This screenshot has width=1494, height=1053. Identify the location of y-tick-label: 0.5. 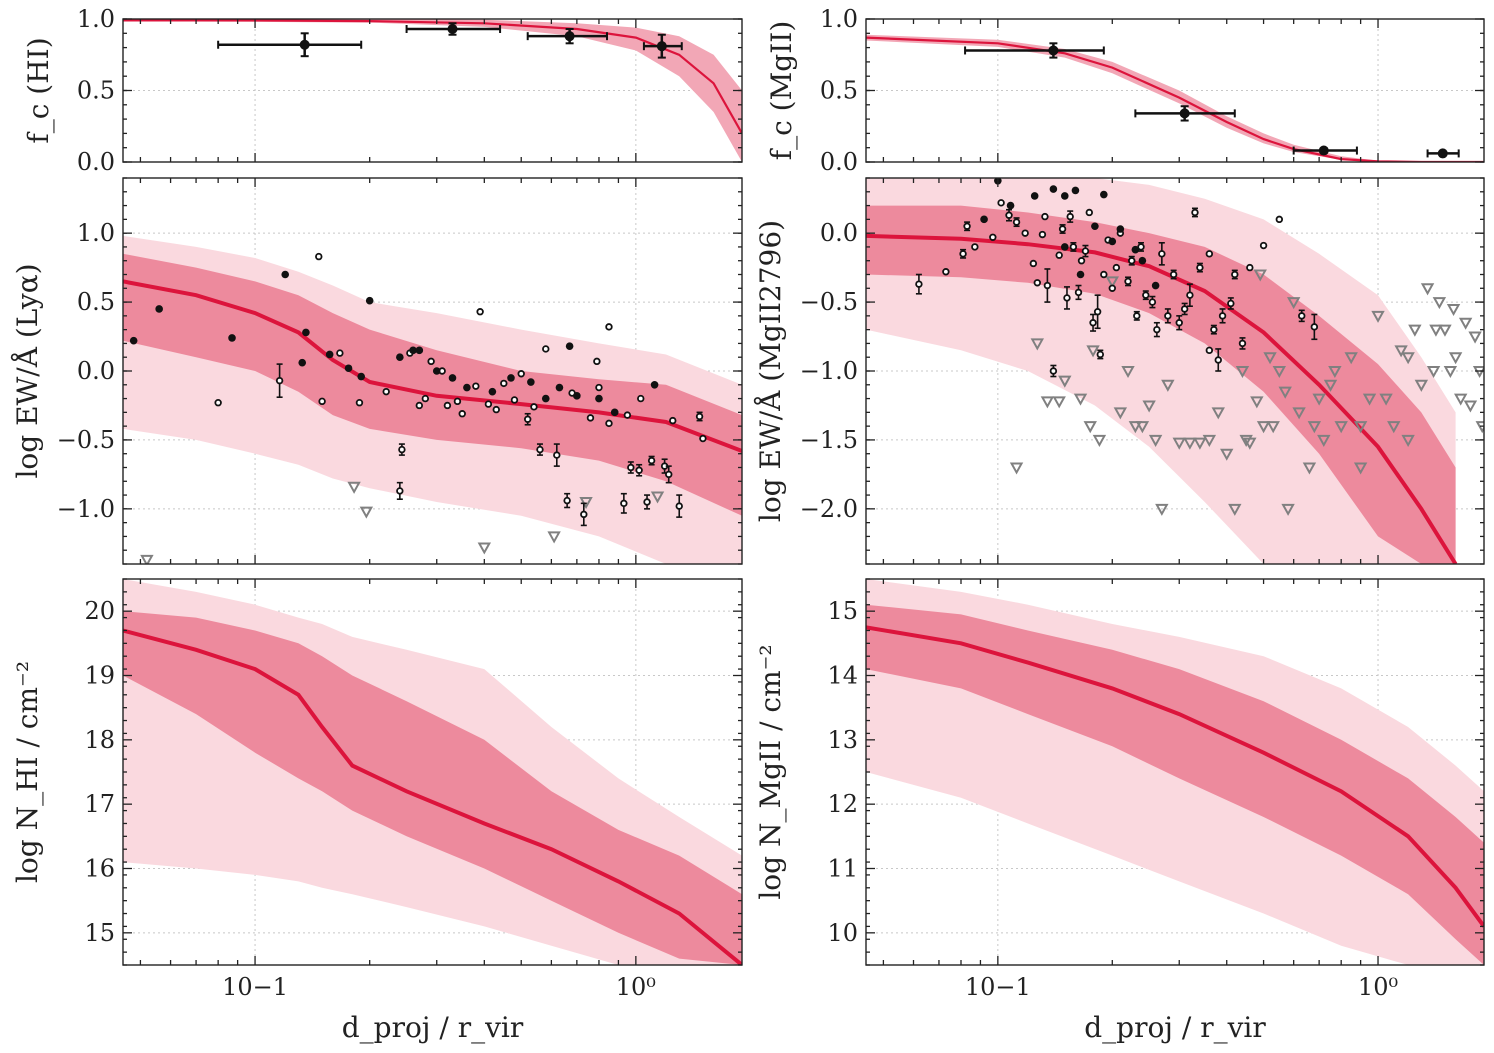
(96, 91).